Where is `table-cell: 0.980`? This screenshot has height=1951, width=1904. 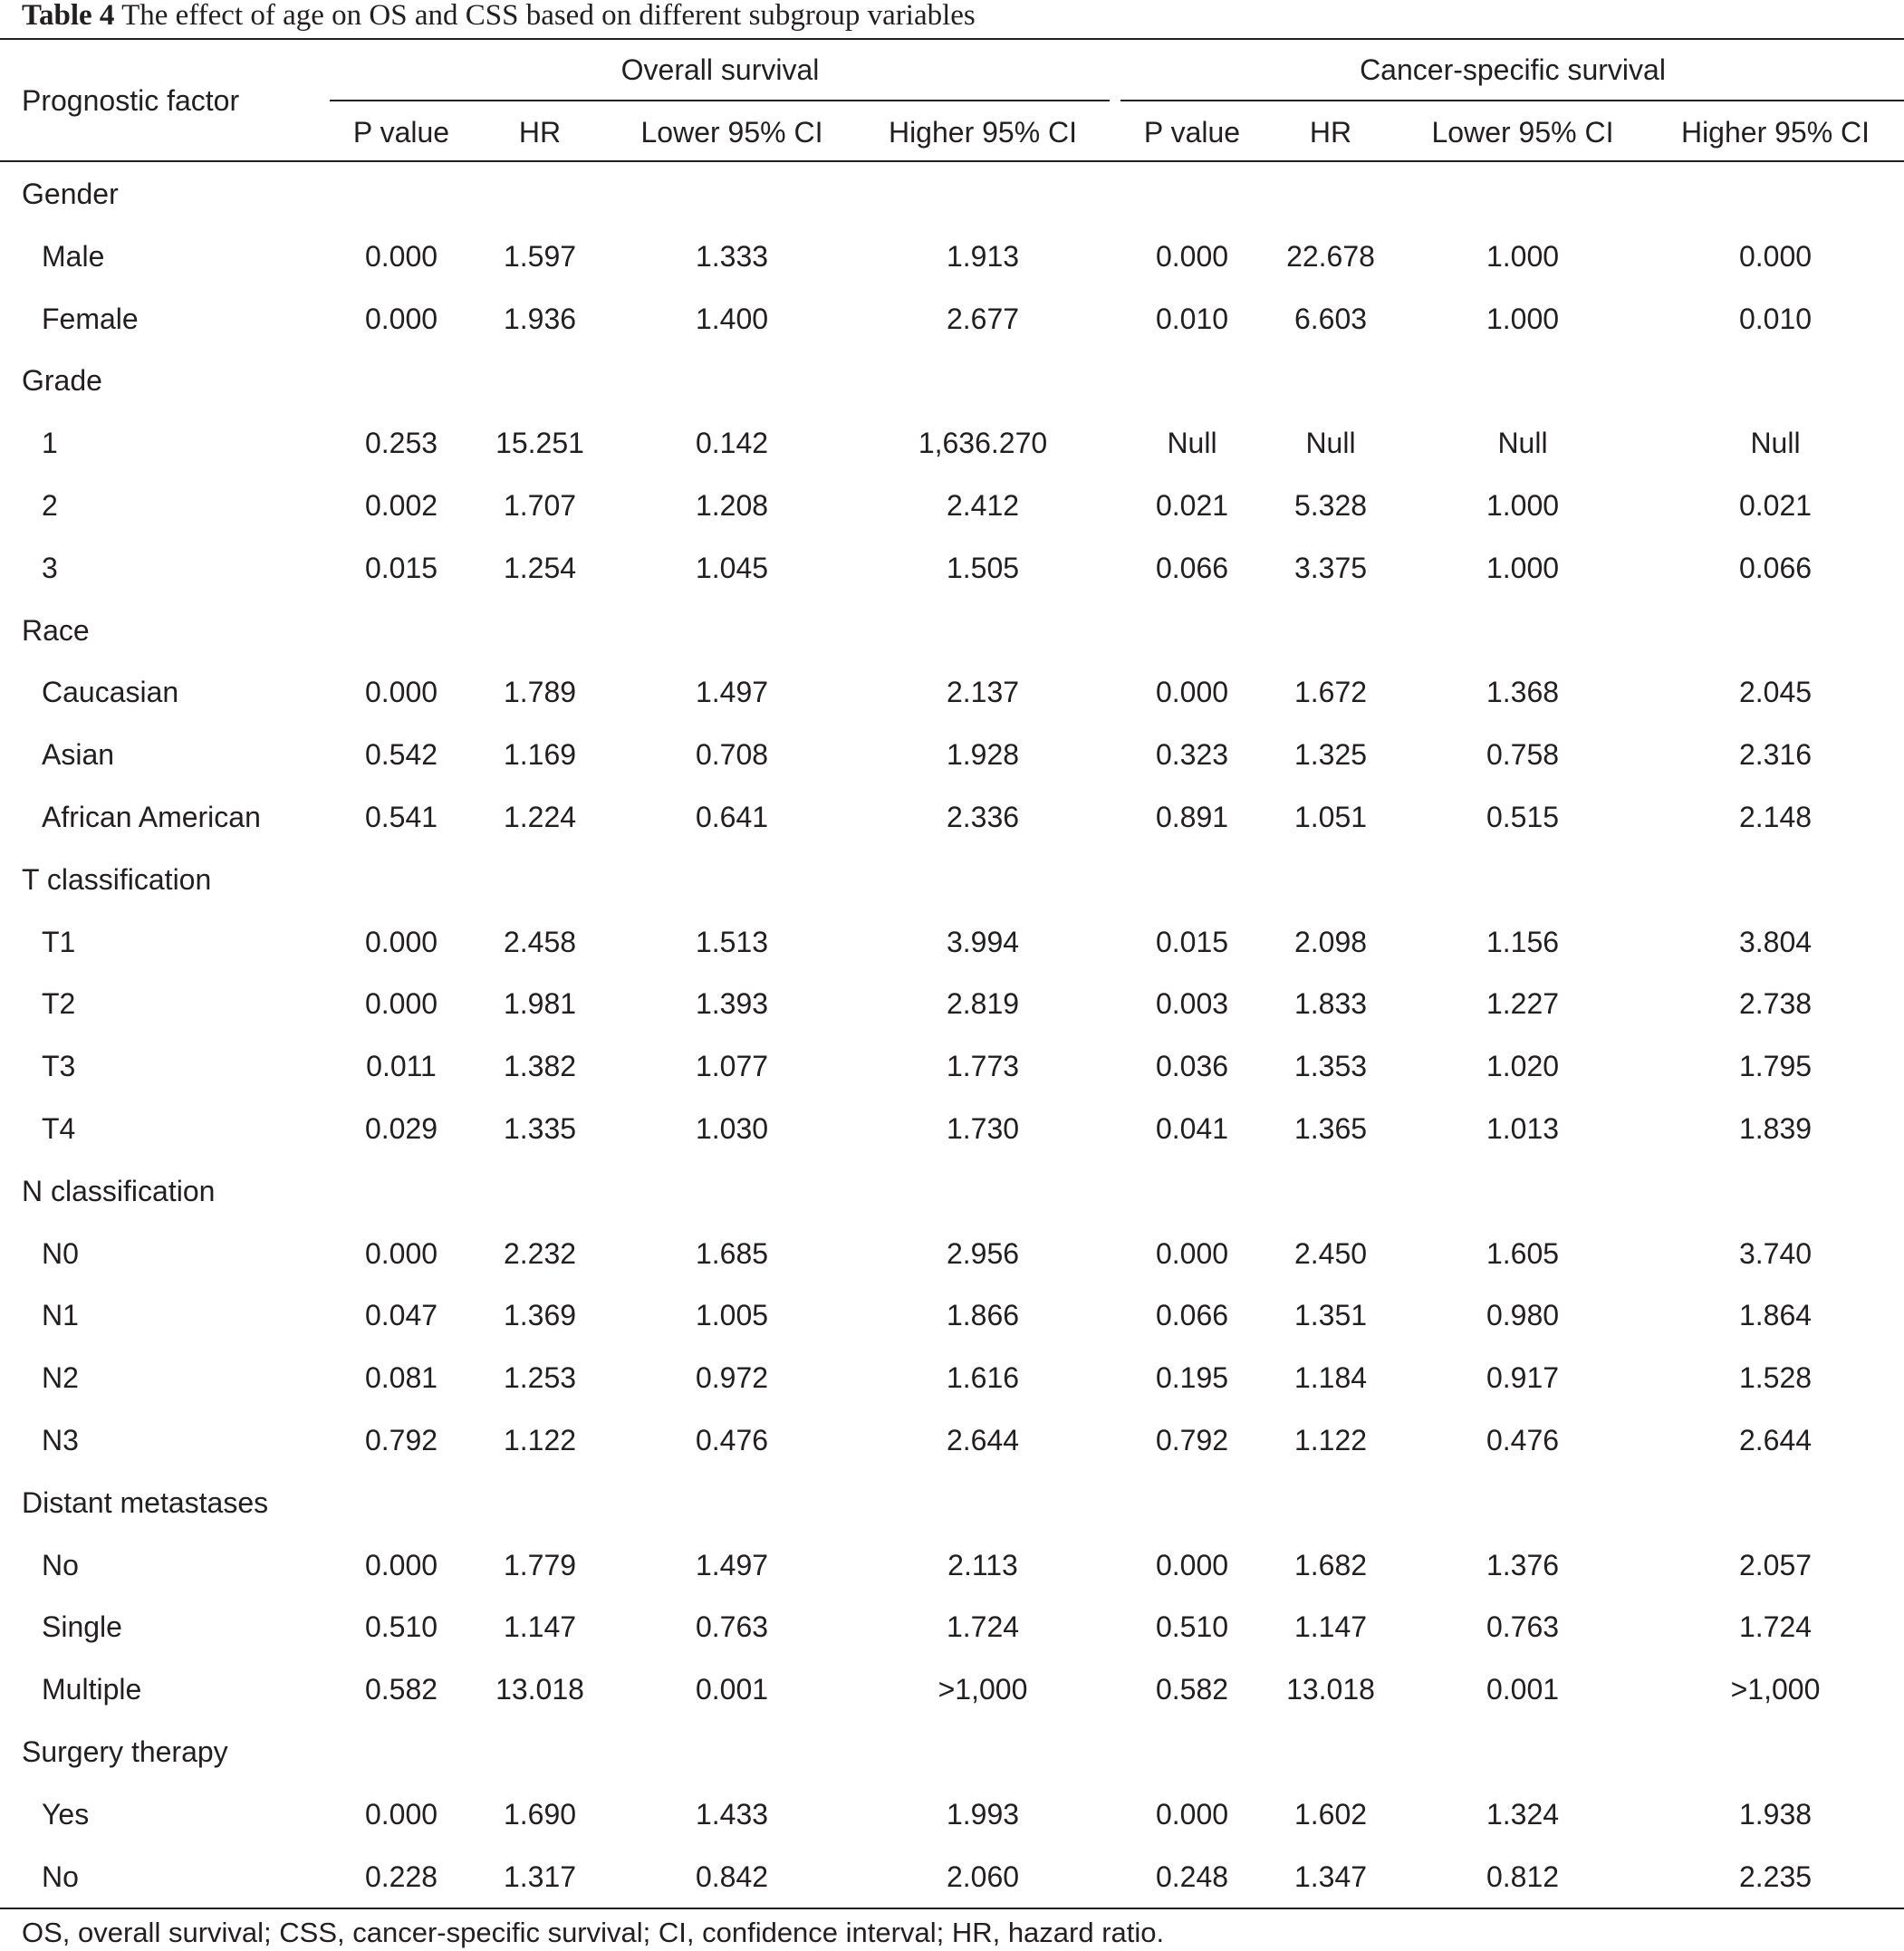 table-cell: 0.980 is located at coordinates (1523, 1315).